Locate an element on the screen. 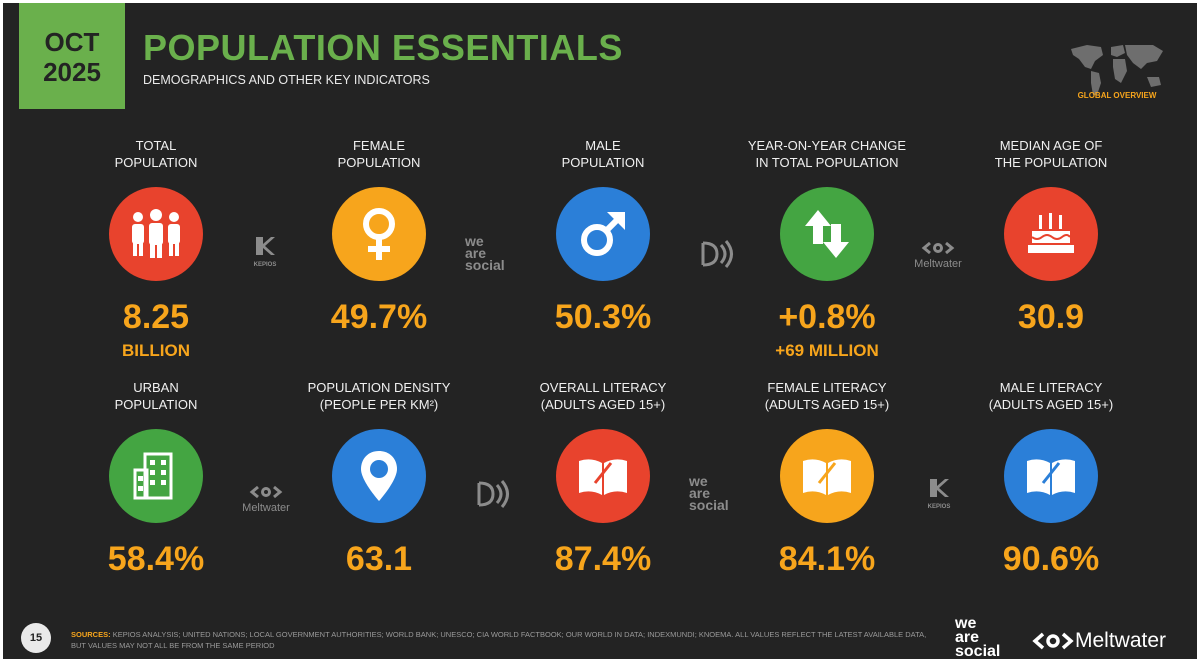  stat-value: 8.25 is located at coordinates (156, 317).